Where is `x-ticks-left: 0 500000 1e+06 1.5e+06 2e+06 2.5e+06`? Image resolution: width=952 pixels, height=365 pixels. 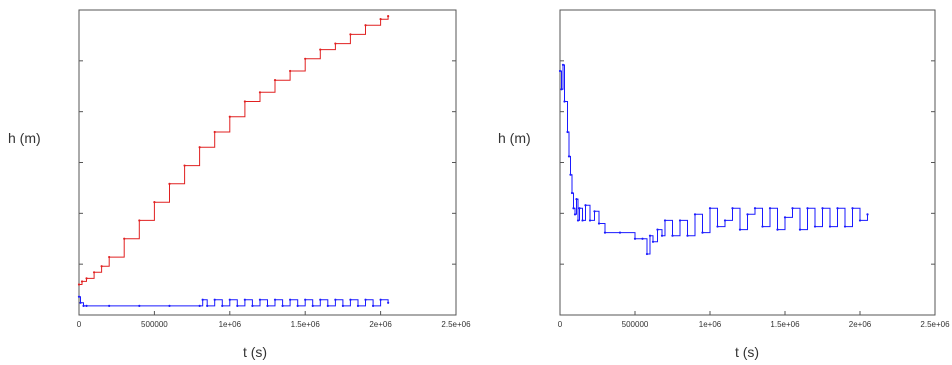
x-ticks-left: 0 500000 1e+06 1.5e+06 2e+06 2.5e+06 is located at coordinates (274, 320).